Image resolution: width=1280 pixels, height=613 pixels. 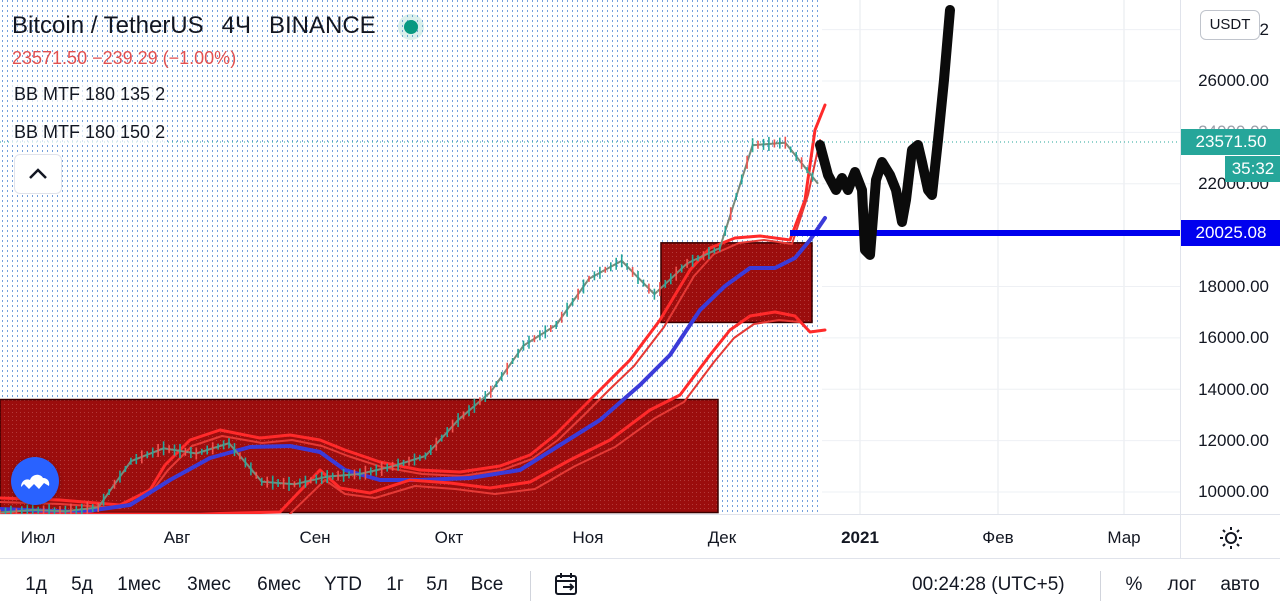 I want to click on range-button-1d: 1д, so click(x=36, y=584).